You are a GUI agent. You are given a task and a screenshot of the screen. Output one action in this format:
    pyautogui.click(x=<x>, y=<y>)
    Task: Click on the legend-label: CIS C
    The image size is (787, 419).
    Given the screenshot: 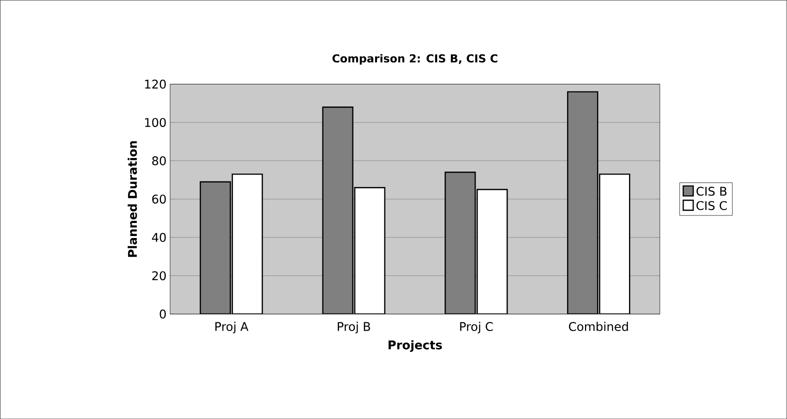 What is the action you would take?
    pyautogui.click(x=711, y=205)
    